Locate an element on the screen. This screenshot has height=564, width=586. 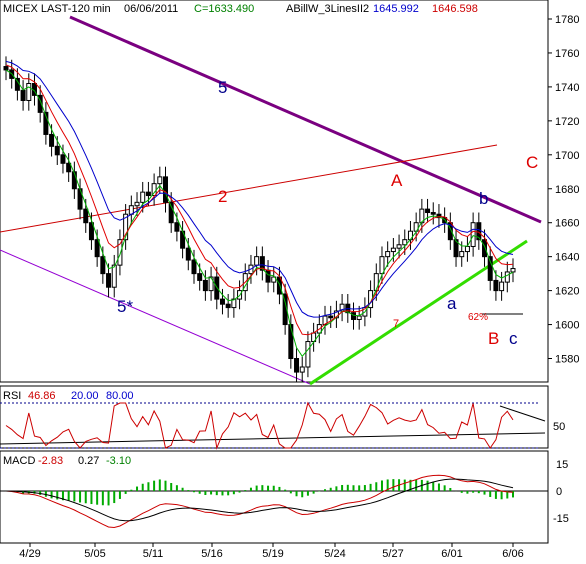
lower-channel-line is located at coordinates (155, 317).